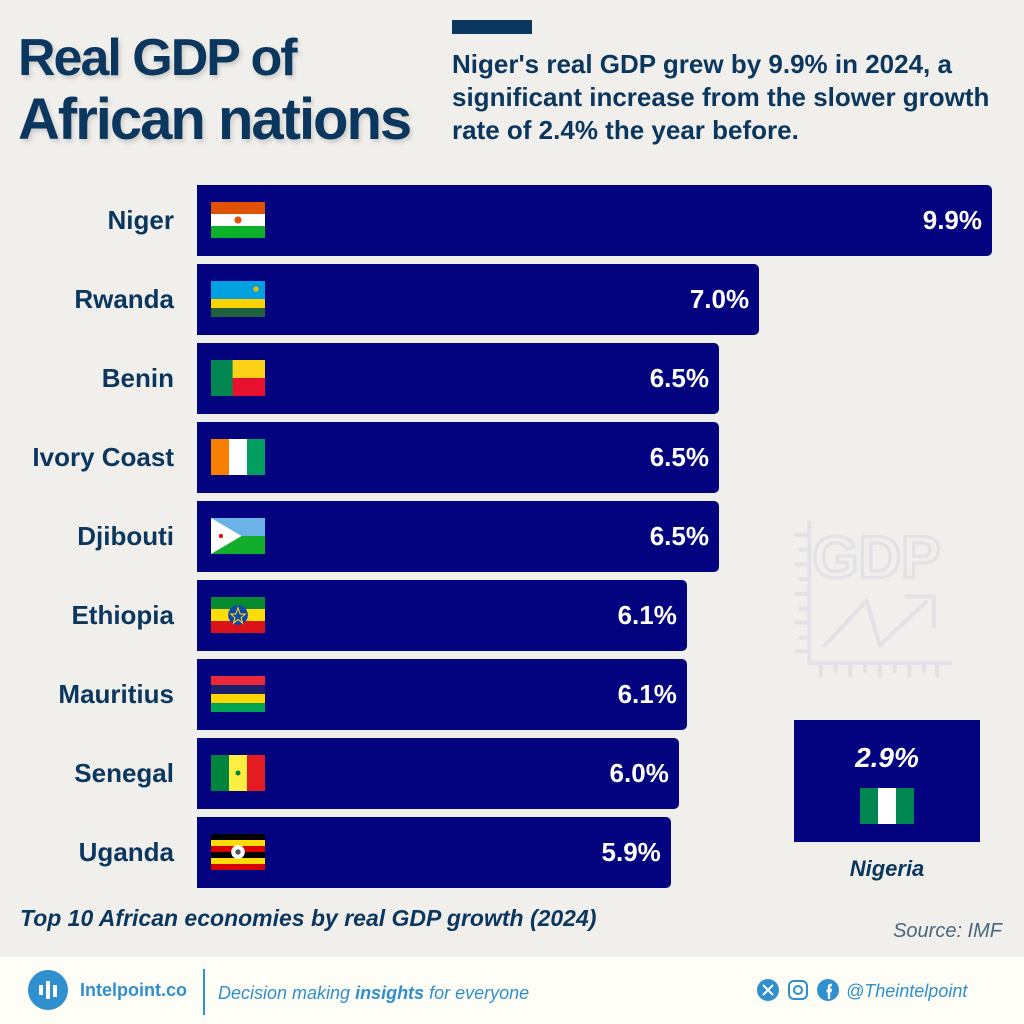  I want to click on nigeria-value: 2.9%, so click(887, 757).